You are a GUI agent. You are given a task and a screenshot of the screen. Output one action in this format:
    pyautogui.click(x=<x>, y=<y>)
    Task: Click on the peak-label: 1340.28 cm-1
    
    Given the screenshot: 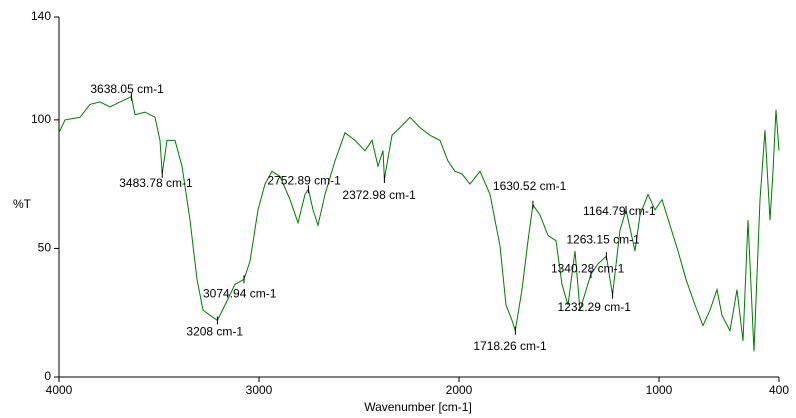 What is the action you would take?
    pyautogui.click(x=588, y=268)
    